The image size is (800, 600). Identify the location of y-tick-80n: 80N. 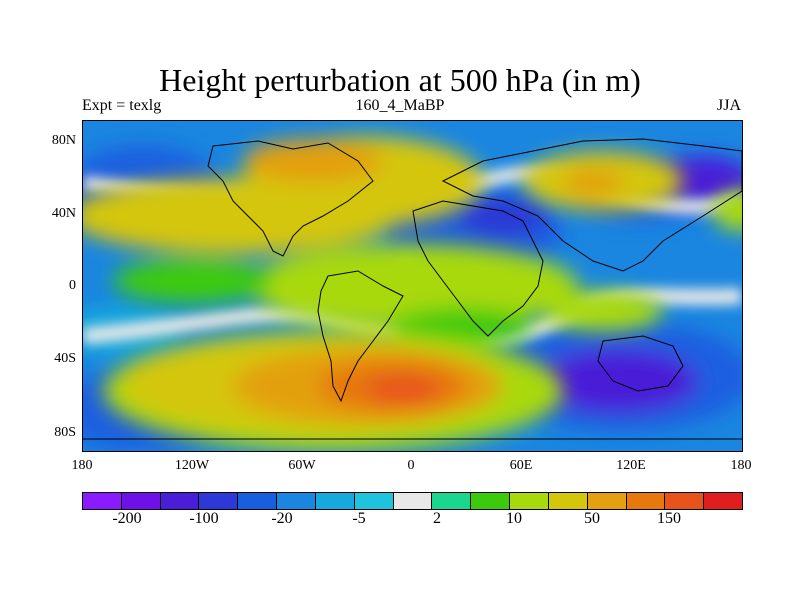
(63, 140).